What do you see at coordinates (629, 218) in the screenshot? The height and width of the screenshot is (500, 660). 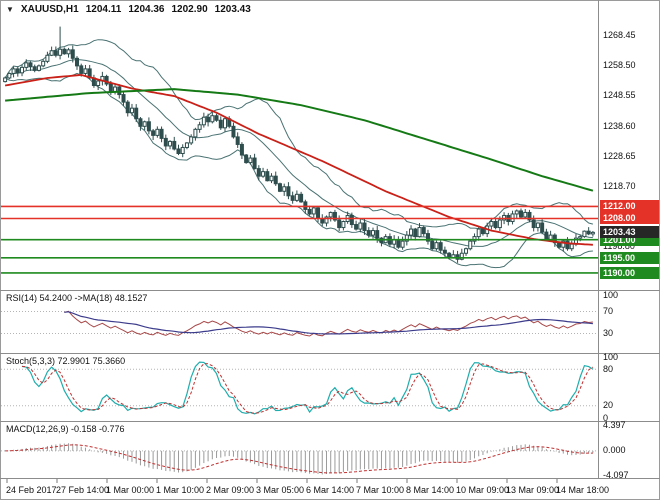 I see `price-level-badge: 1208.00` at bounding box center [629, 218].